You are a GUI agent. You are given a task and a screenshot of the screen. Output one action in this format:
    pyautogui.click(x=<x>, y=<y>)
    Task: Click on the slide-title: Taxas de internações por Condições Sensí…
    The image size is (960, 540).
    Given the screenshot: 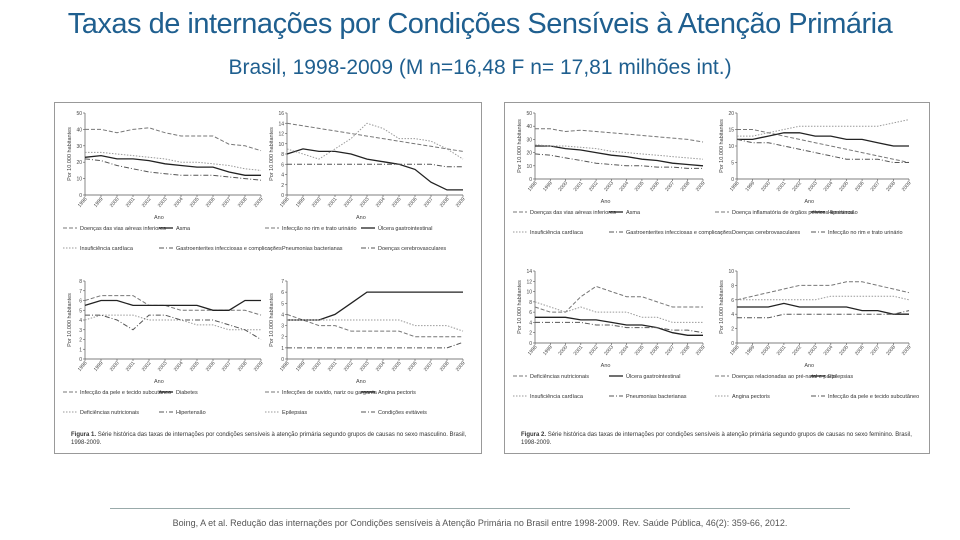 What is the action you would take?
    pyautogui.click(x=480, y=24)
    